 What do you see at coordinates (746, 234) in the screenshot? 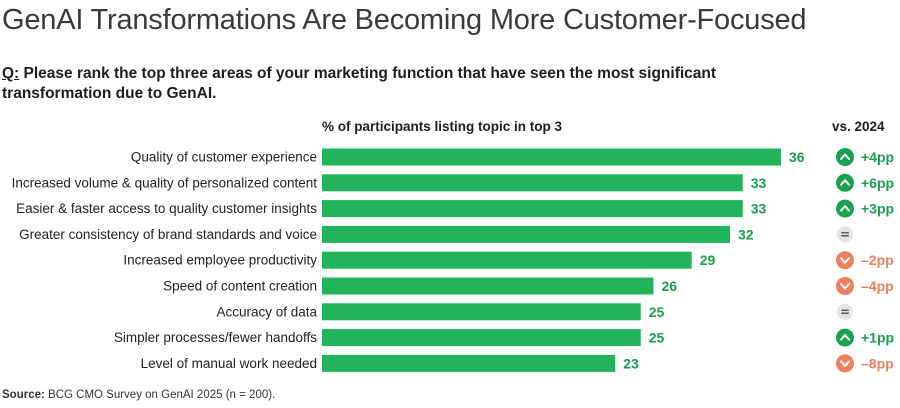
I see `value-label: 32` at bounding box center [746, 234].